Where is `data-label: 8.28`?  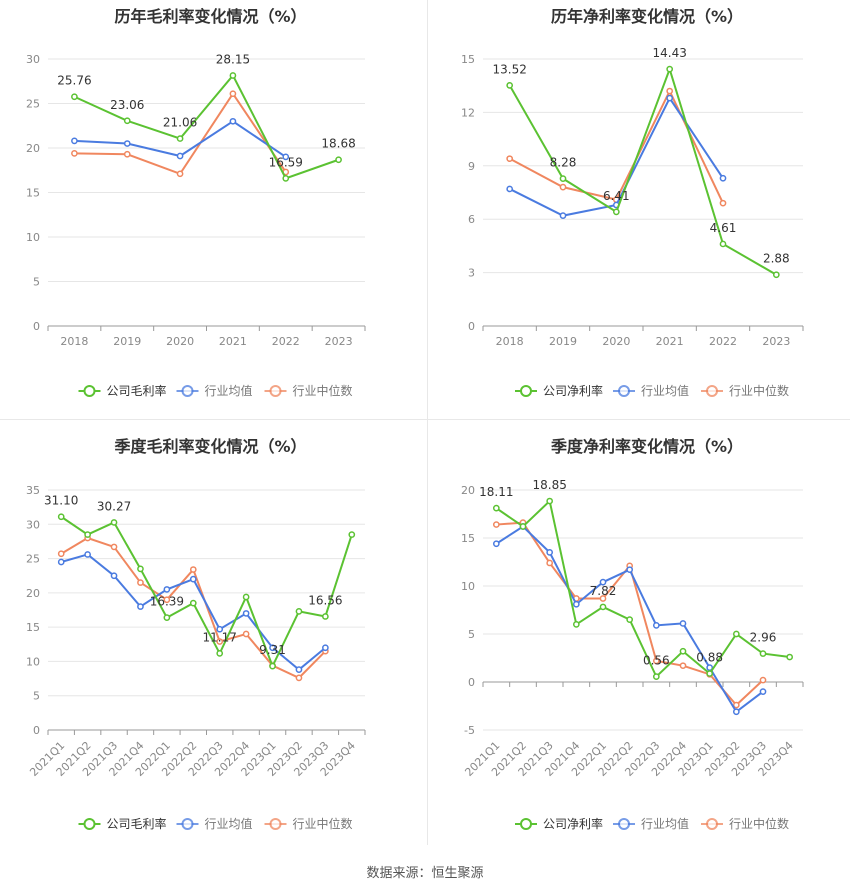 data-label: 8.28 is located at coordinates (563, 163).